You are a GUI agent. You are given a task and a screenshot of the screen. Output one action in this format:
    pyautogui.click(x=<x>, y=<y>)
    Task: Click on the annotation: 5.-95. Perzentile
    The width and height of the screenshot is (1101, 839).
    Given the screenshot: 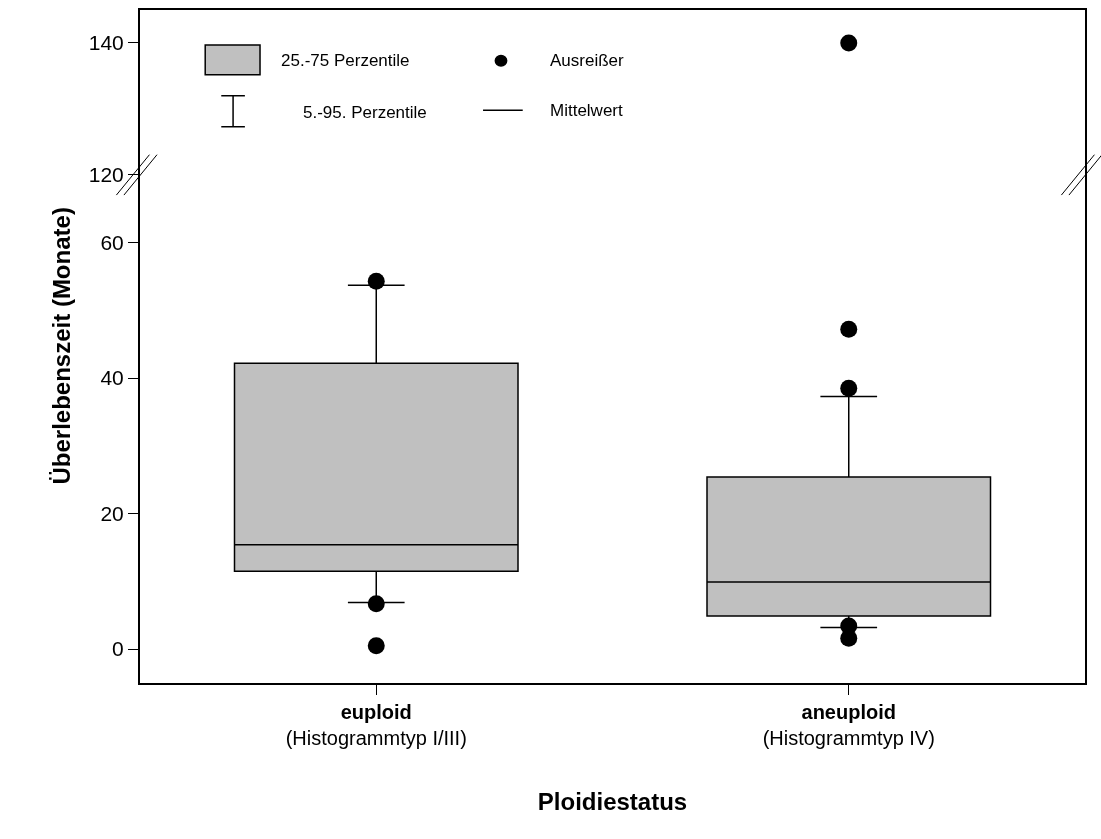 What is the action you would take?
    pyautogui.click(x=365, y=112)
    